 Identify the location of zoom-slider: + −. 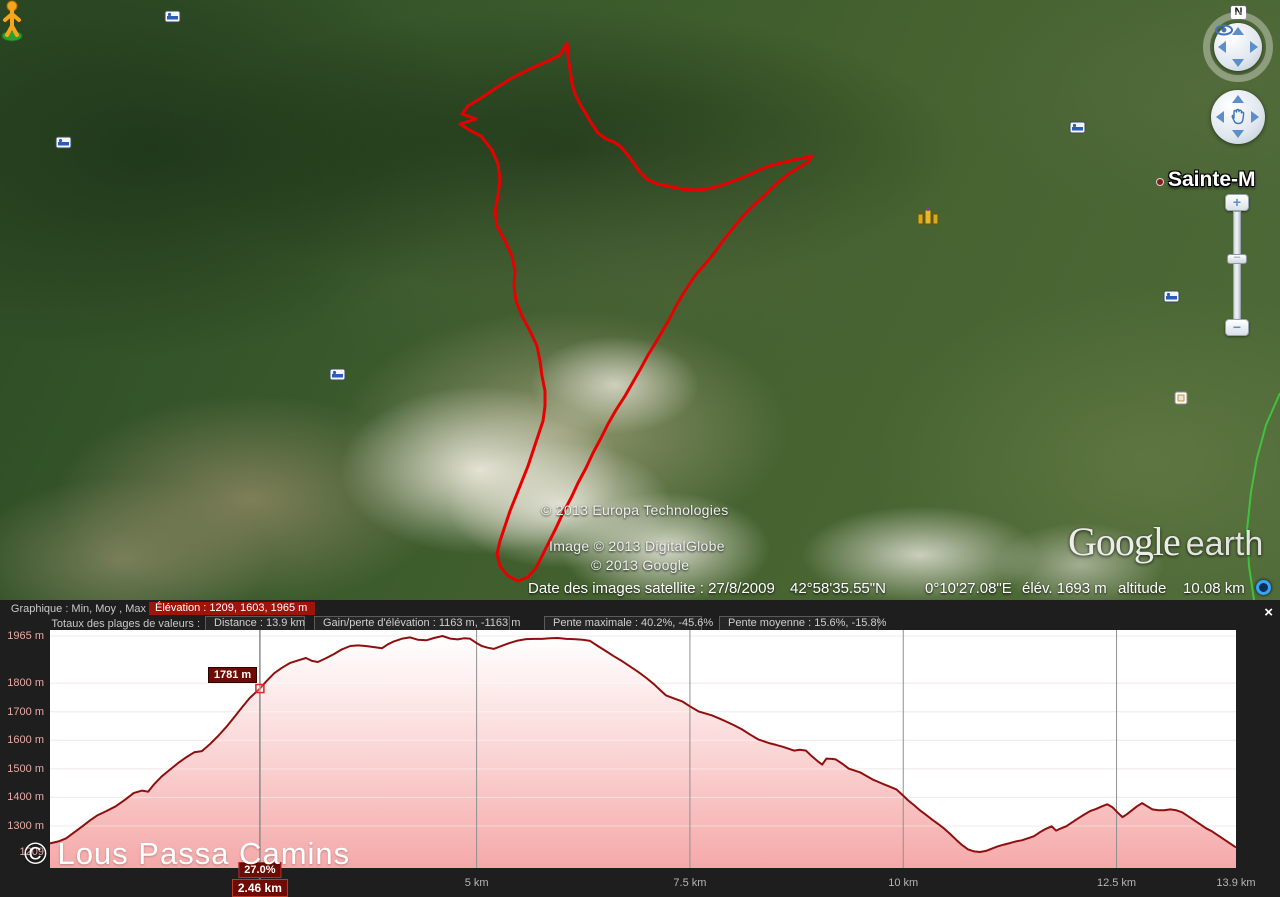
(1237, 265).